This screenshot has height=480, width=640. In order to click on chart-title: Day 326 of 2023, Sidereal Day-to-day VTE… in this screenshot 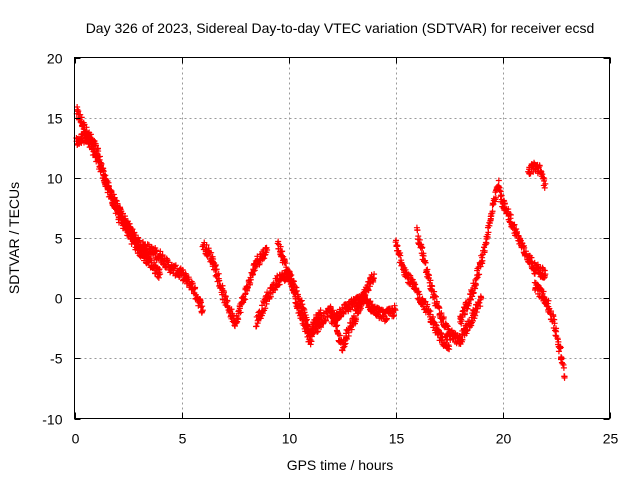, I will do `click(340, 28)`.